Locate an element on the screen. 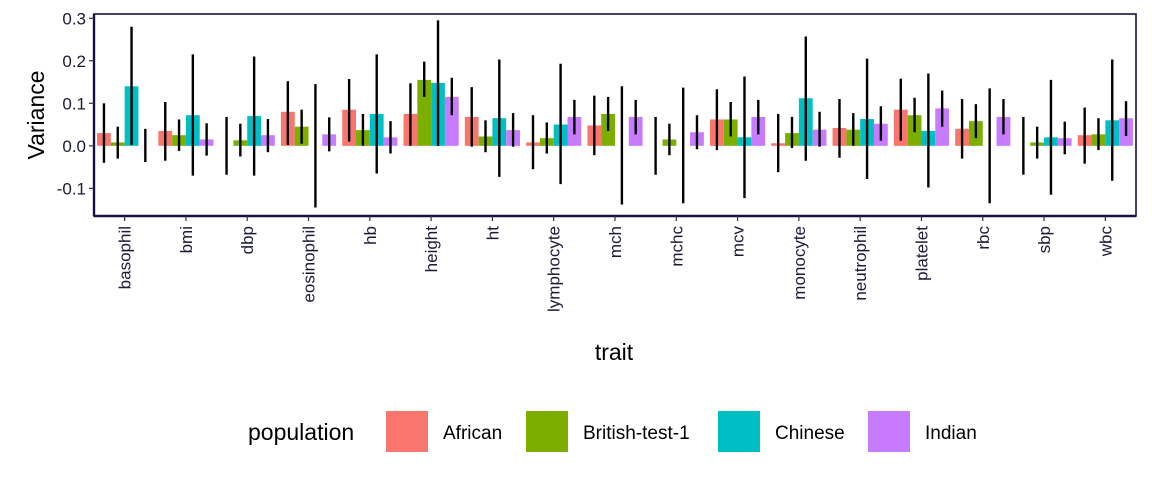  x-tick-label-mcv: mcv is located at coordinates (738, 242).